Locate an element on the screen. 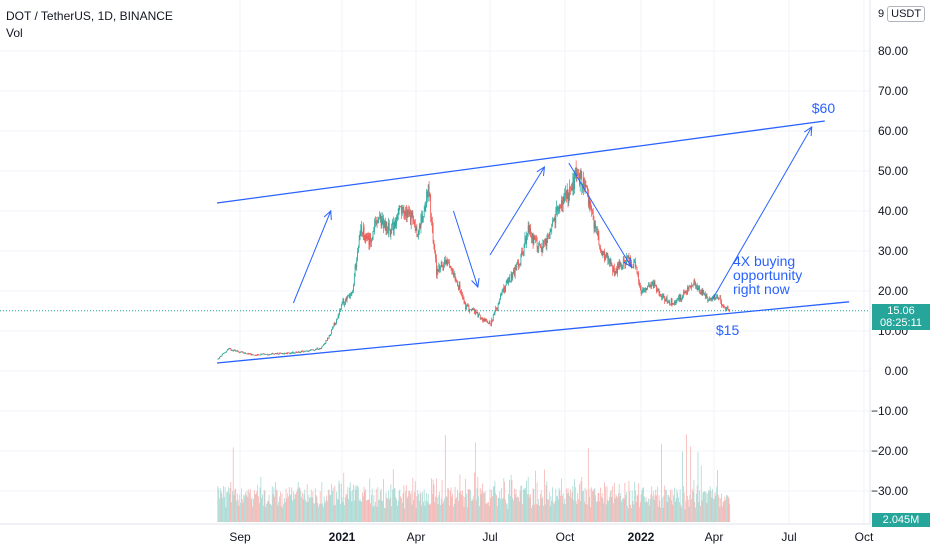 The height and width of the screenshot is (550, 932). volume-indicator-label: Vol is located at coordinates (14, 33).